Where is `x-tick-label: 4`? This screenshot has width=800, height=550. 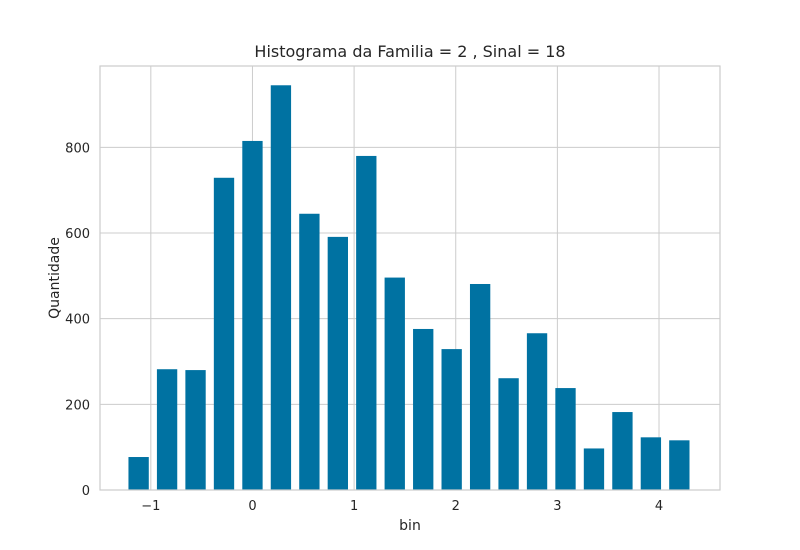
x-tick-label: 4 is located at coordinates (659, 506).